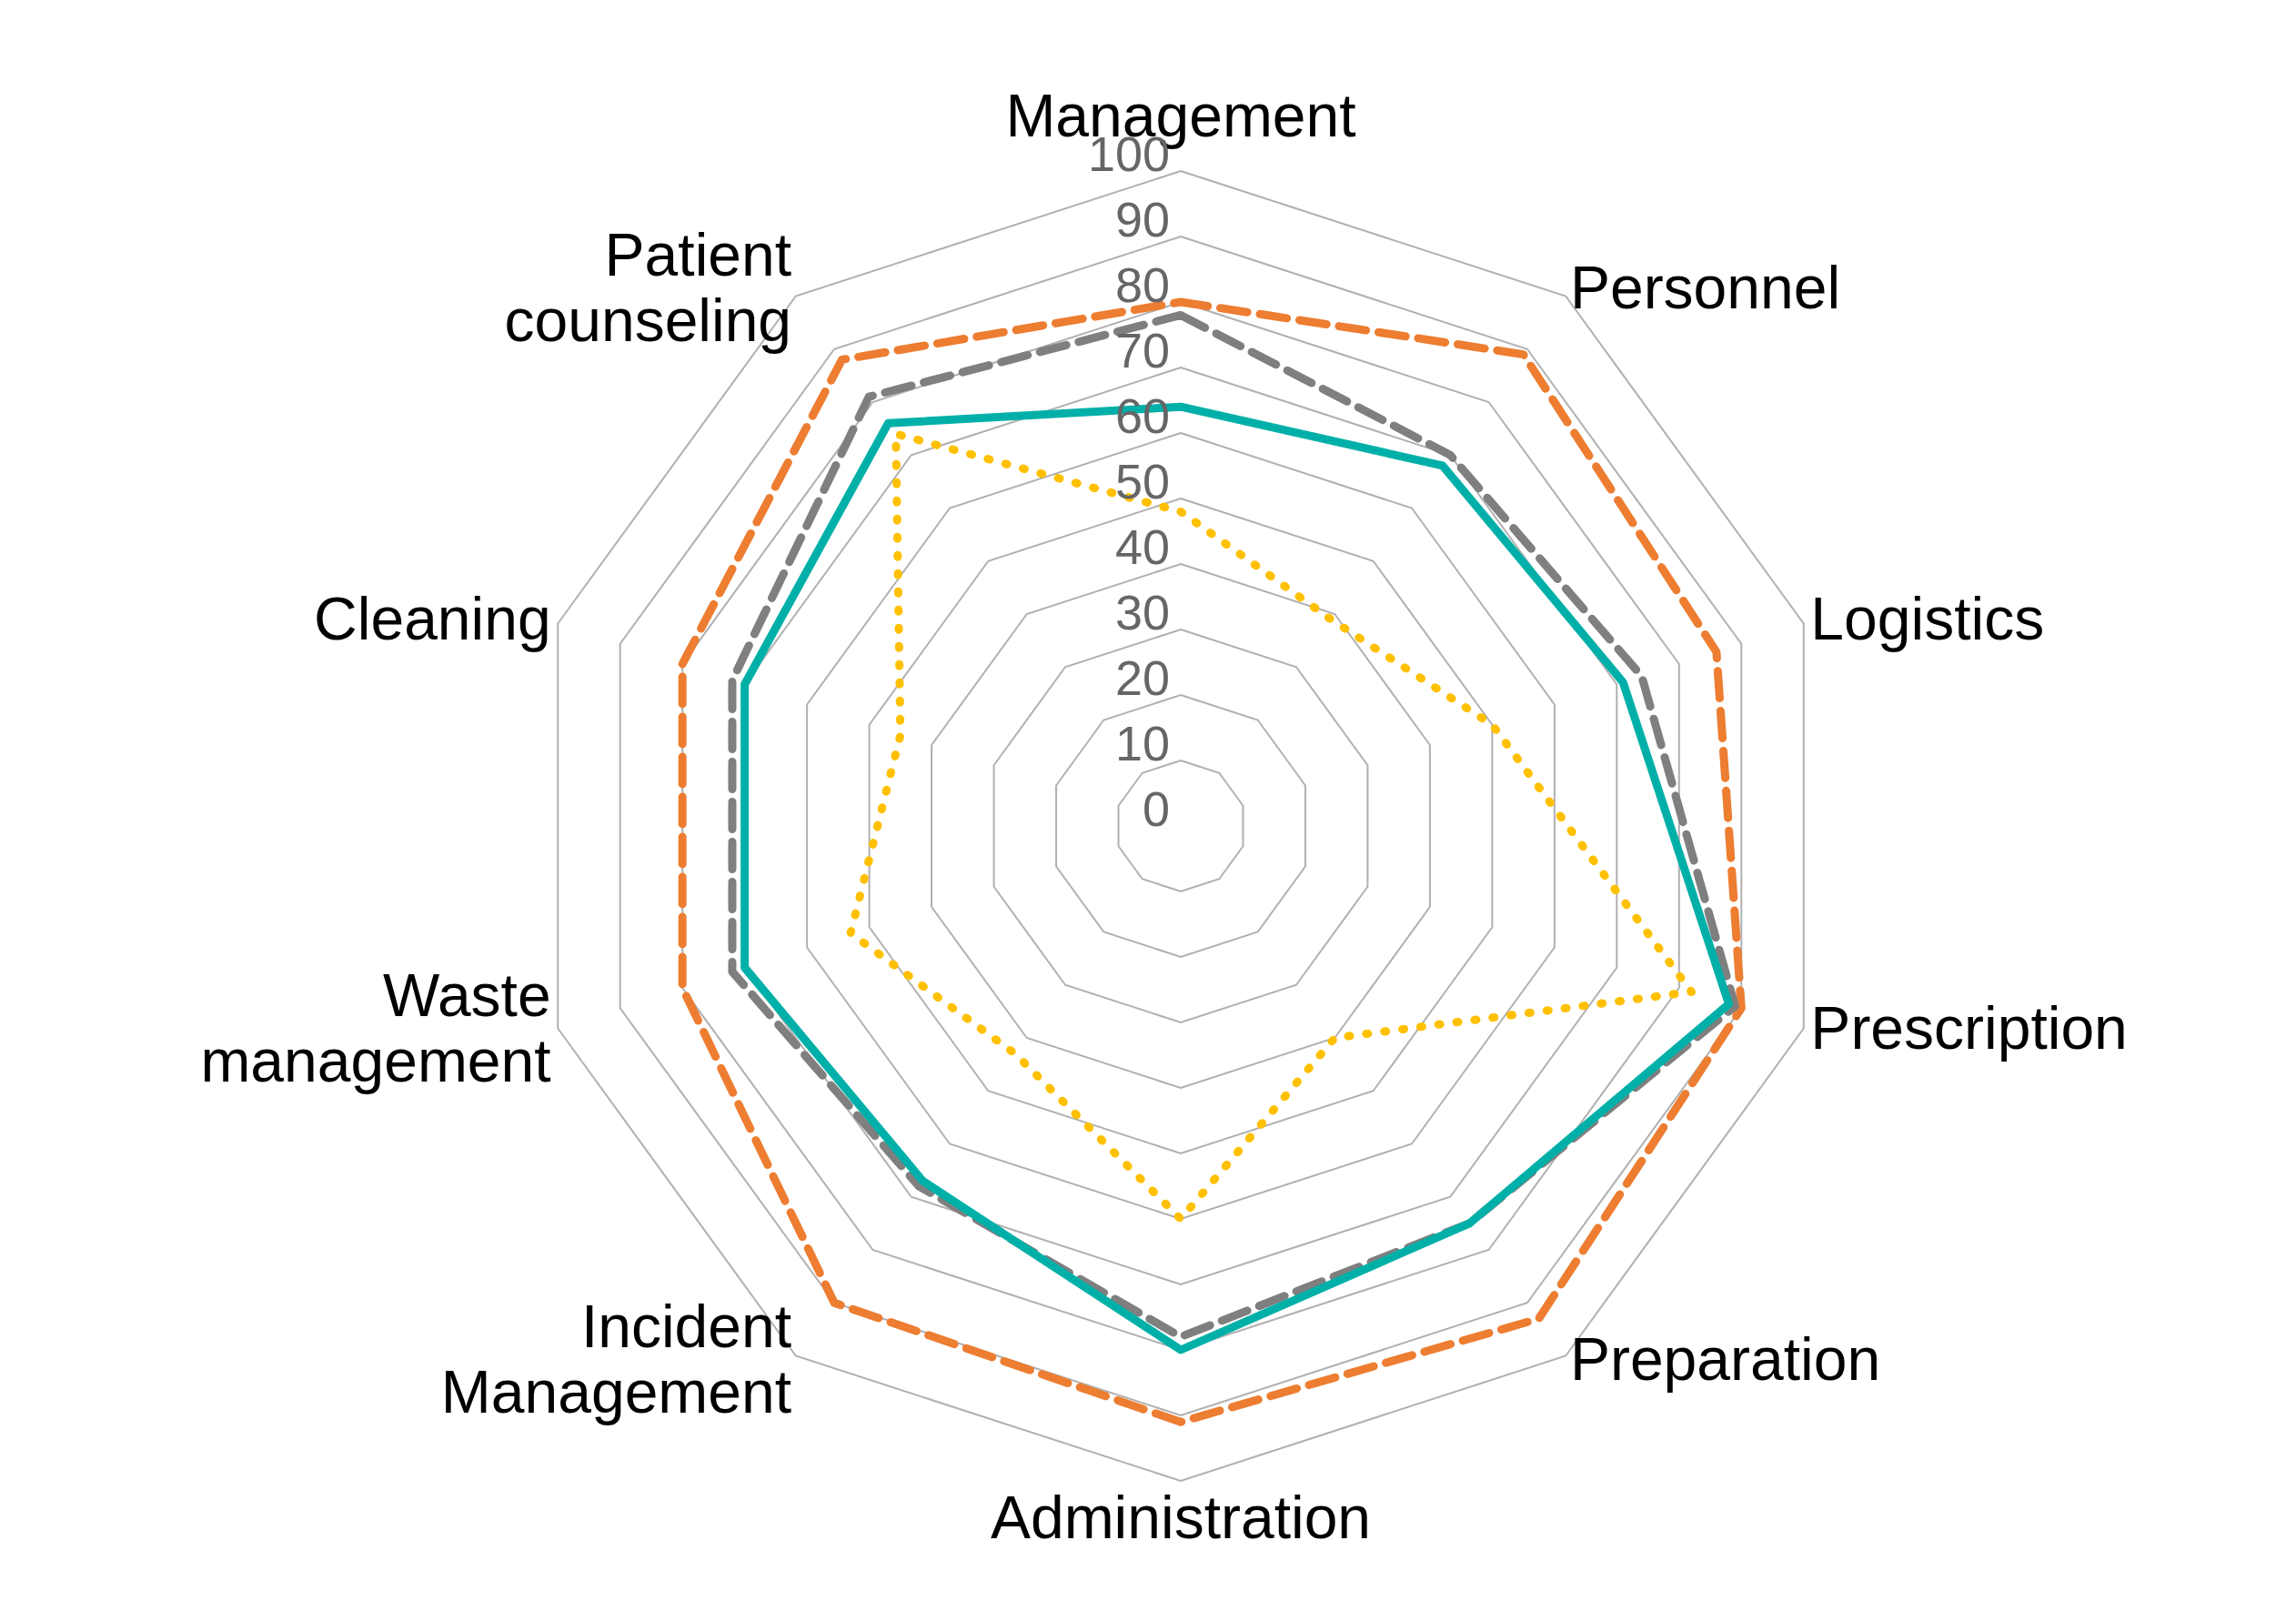 Image resolution: width=2296 pixels, height=1621 pixels. Describe the element at coordinates (1142, 284) in the screenshot. I see `y-tick-label: 80` at that location.